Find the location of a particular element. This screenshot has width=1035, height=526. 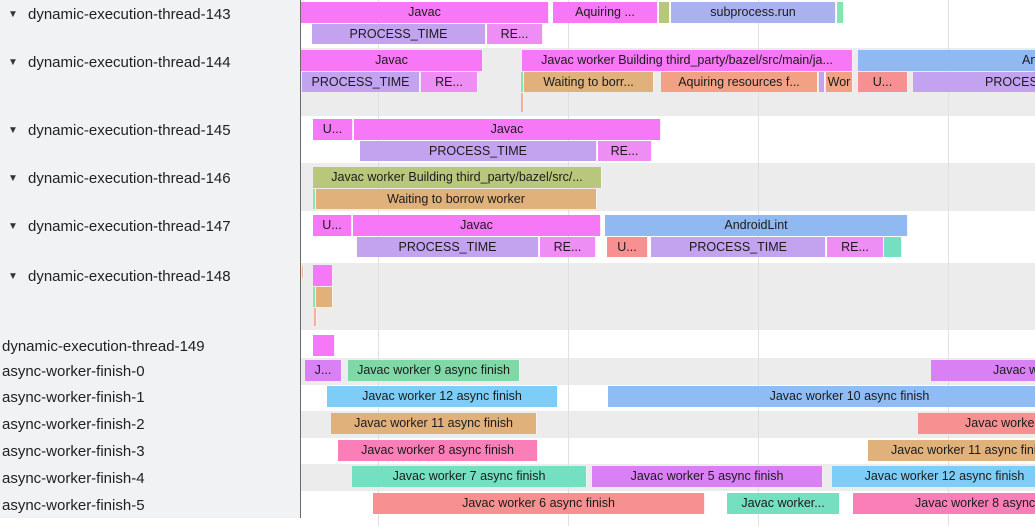

trace-slice: Javac worker 5 async finish is located at coordinates (707, 476).